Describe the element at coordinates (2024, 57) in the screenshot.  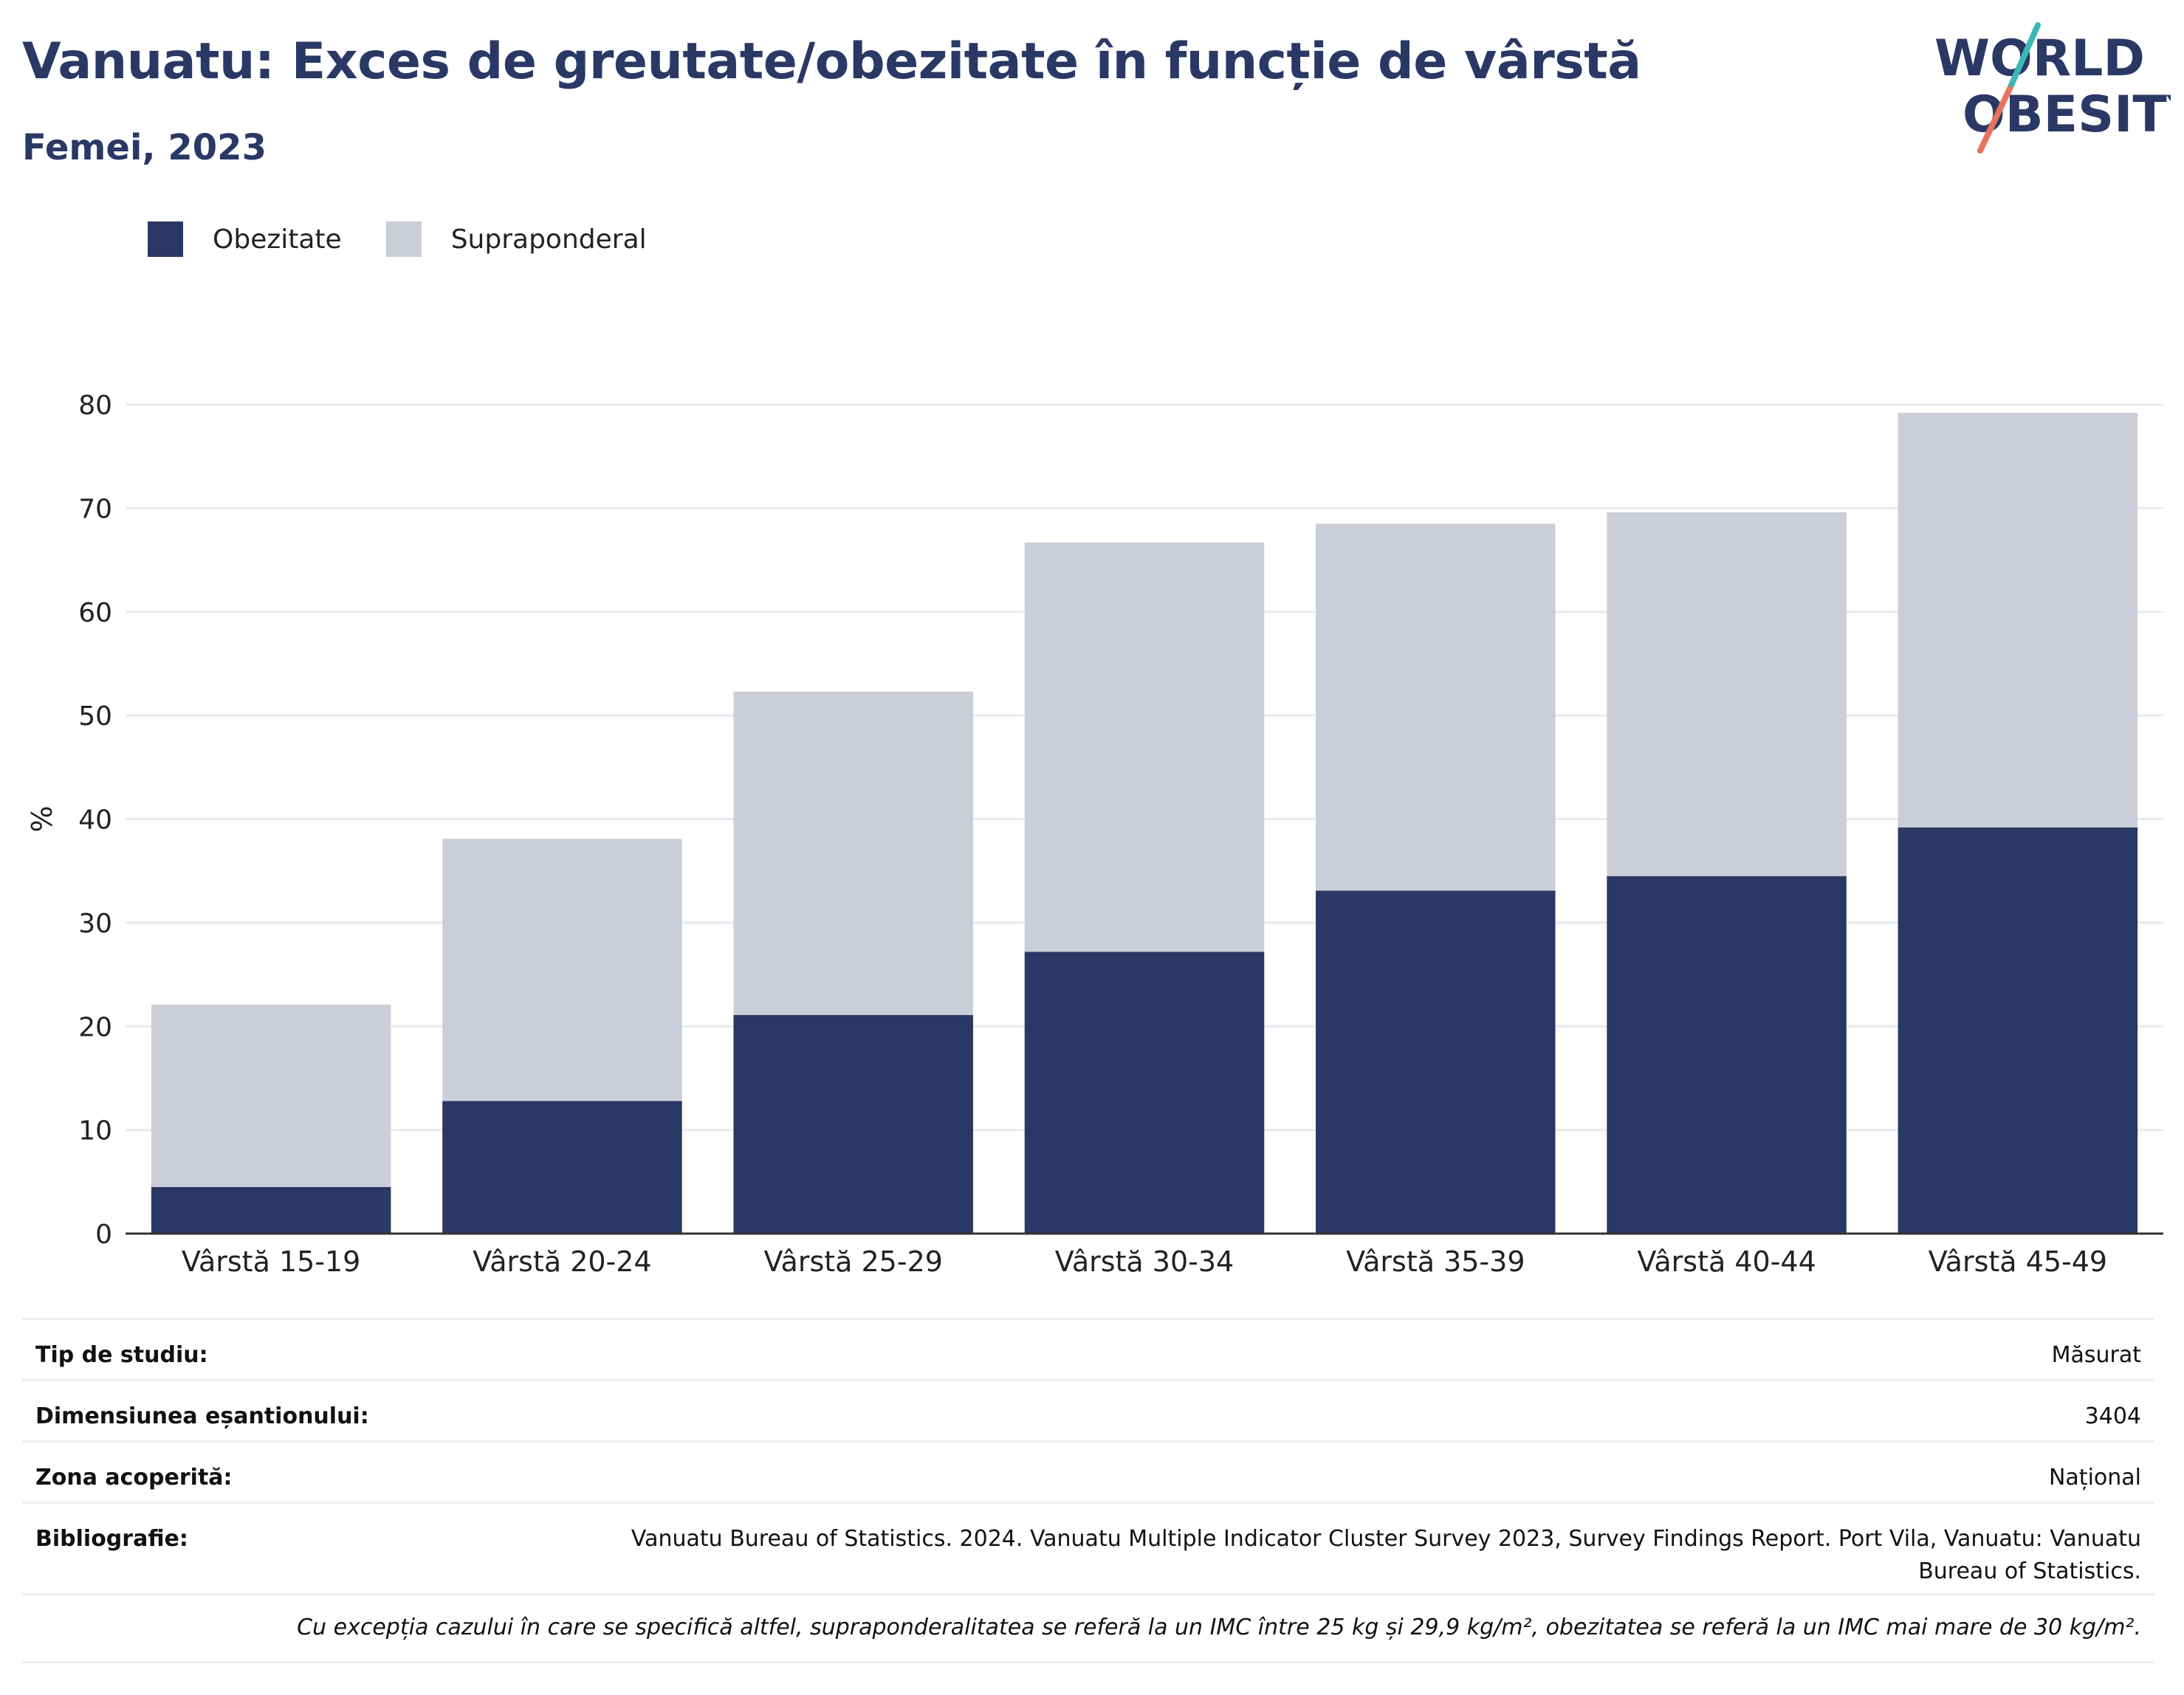
I see `logo-slash-teal` at that location.